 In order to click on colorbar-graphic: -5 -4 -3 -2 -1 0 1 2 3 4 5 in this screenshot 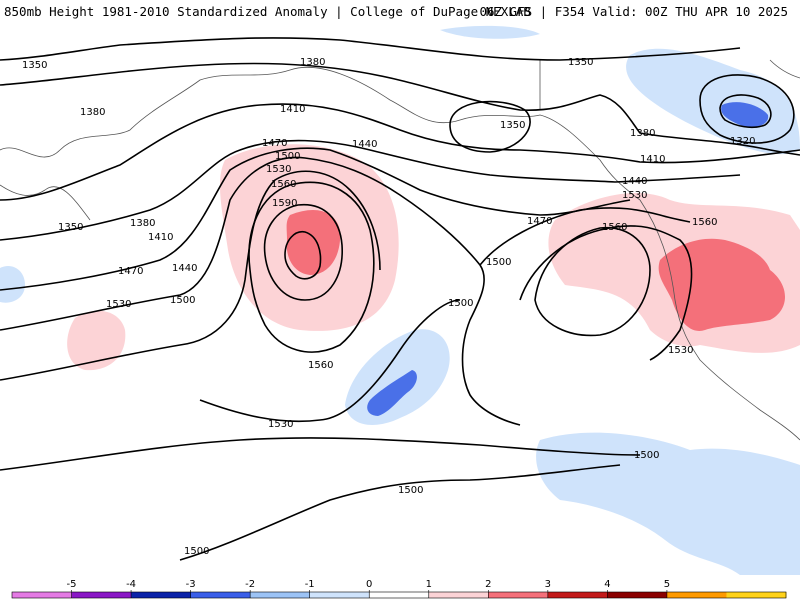, I will do `click(399, 589)`.